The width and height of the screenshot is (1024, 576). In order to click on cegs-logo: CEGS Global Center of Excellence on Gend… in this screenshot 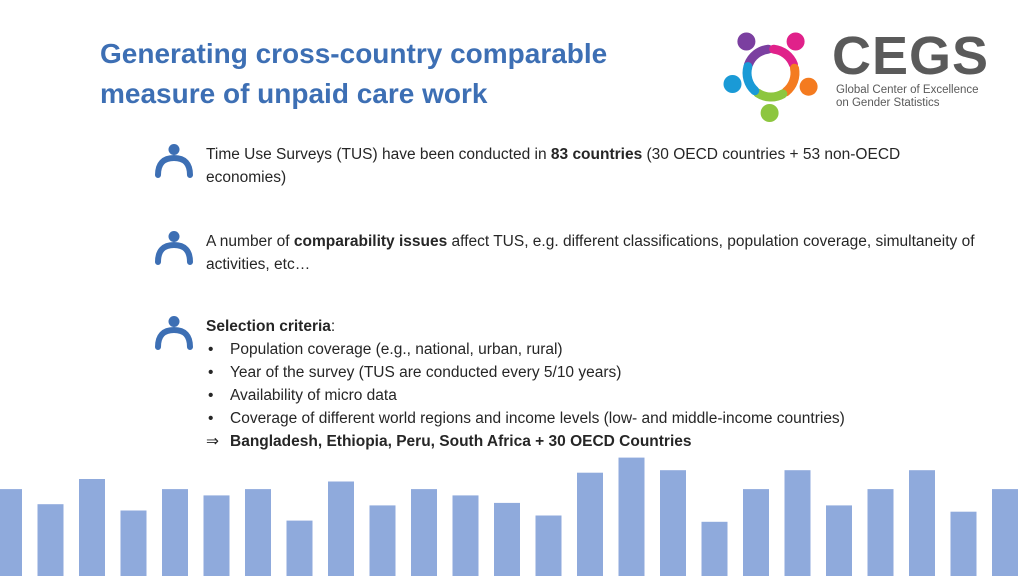, I will do `click(857, 73)`.